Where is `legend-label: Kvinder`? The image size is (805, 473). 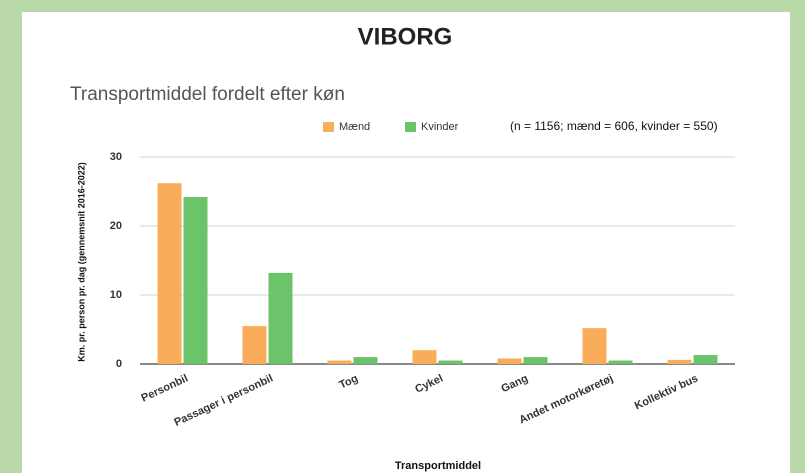
legend-label: Kvinder is located at coordinates (440, 127).